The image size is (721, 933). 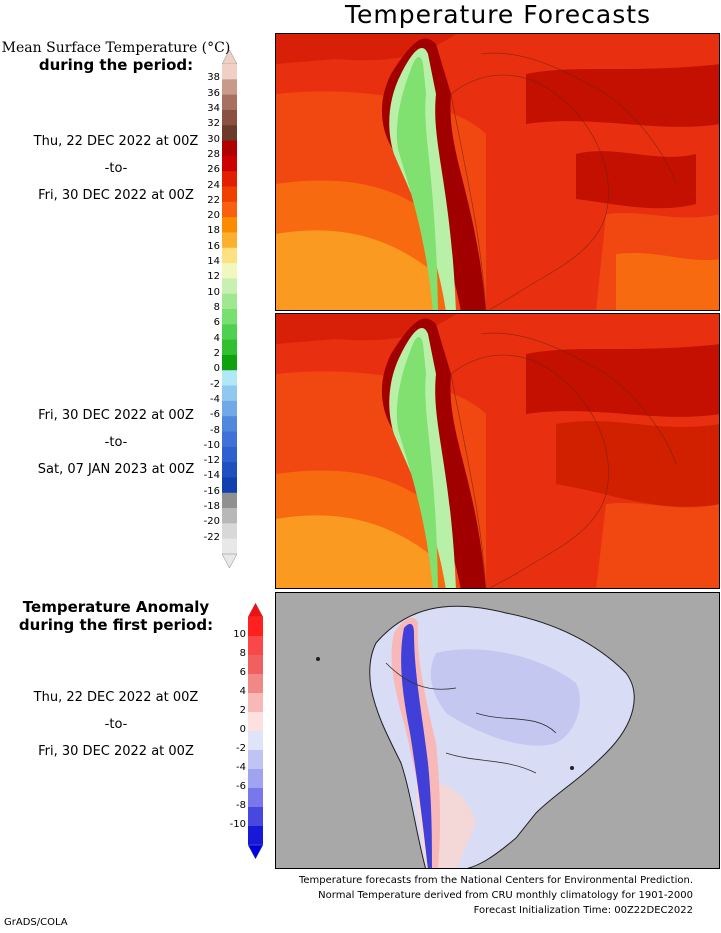 I want to click on period1-start: Thu, 22 DEC 2022 at 00Z, so click(x=116, y=141).